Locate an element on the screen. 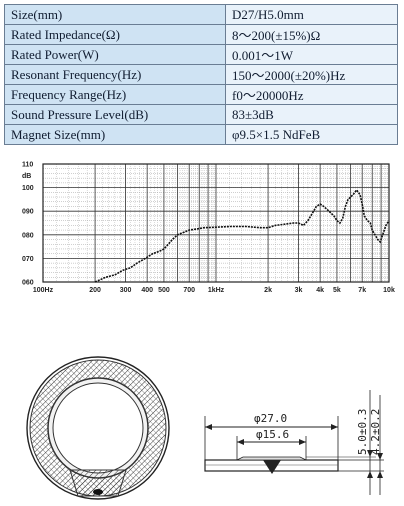 The image size is (404, 506). body-arrow-up is located at coordinates (380, 456).